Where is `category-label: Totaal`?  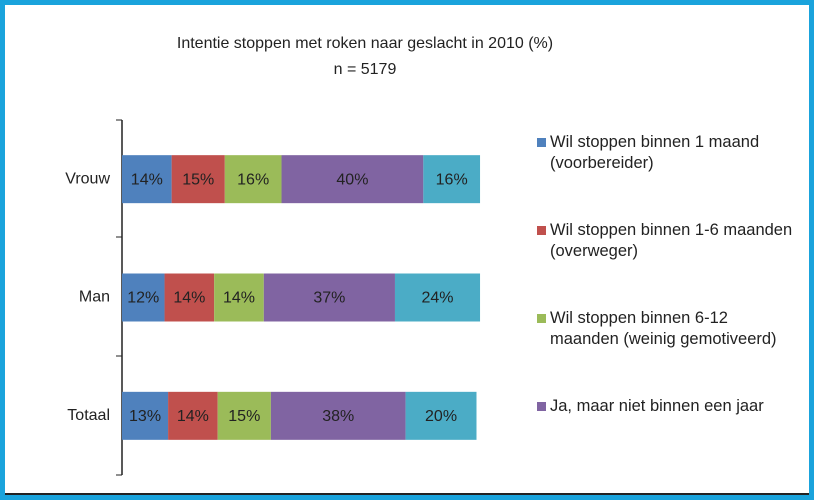
category-label: Totaal is located at coordinates (88, 415).